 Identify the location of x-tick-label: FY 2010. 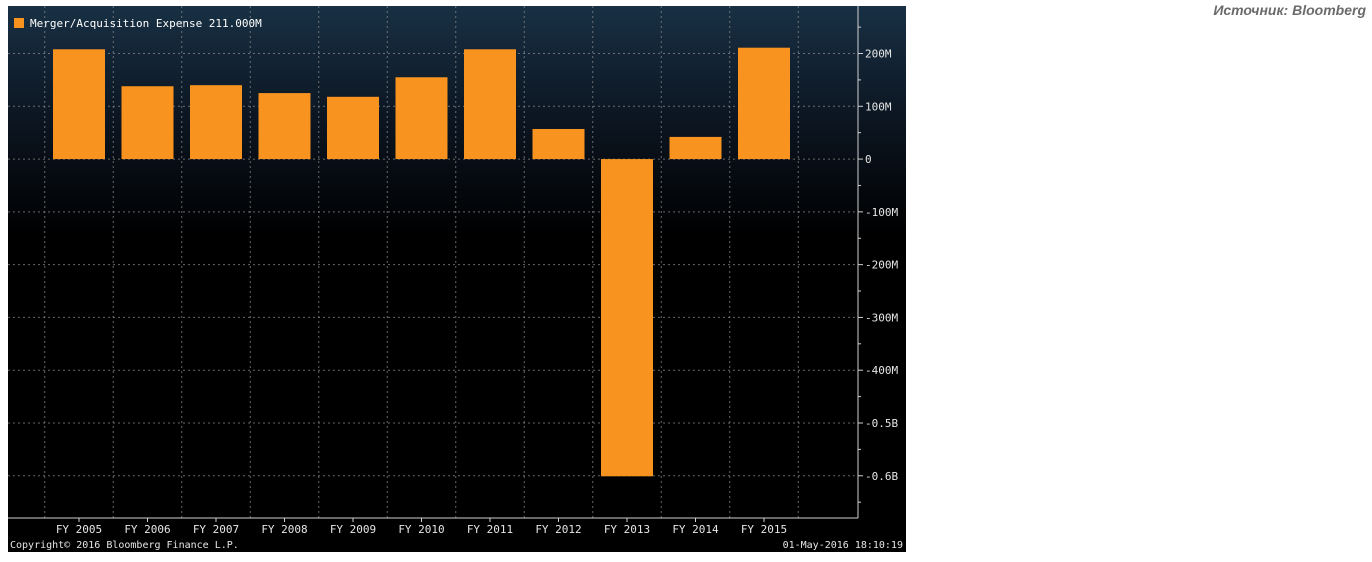
(421, 529).